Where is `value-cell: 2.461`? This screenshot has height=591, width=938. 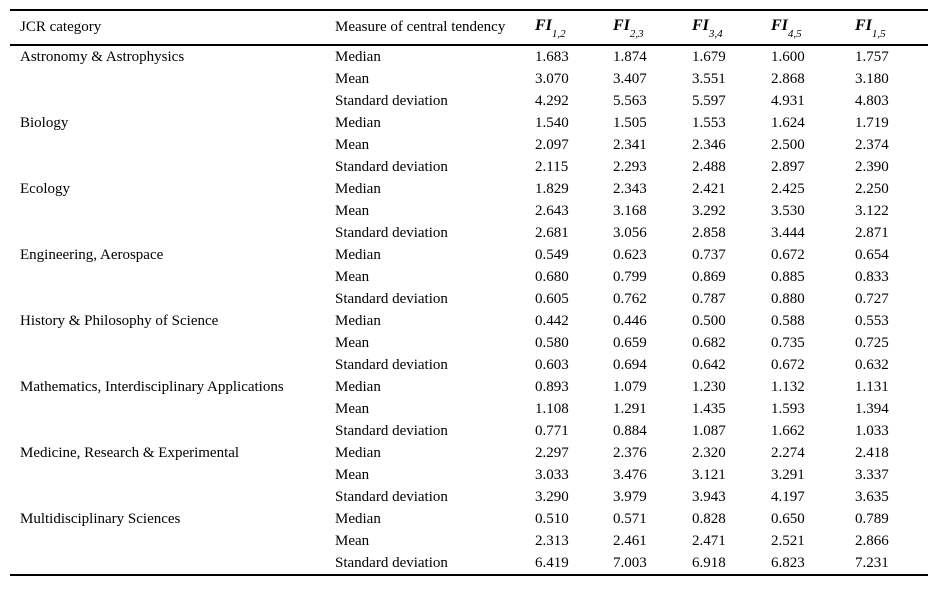
value-cell: 2.461 is located at coordinates (630, 540).